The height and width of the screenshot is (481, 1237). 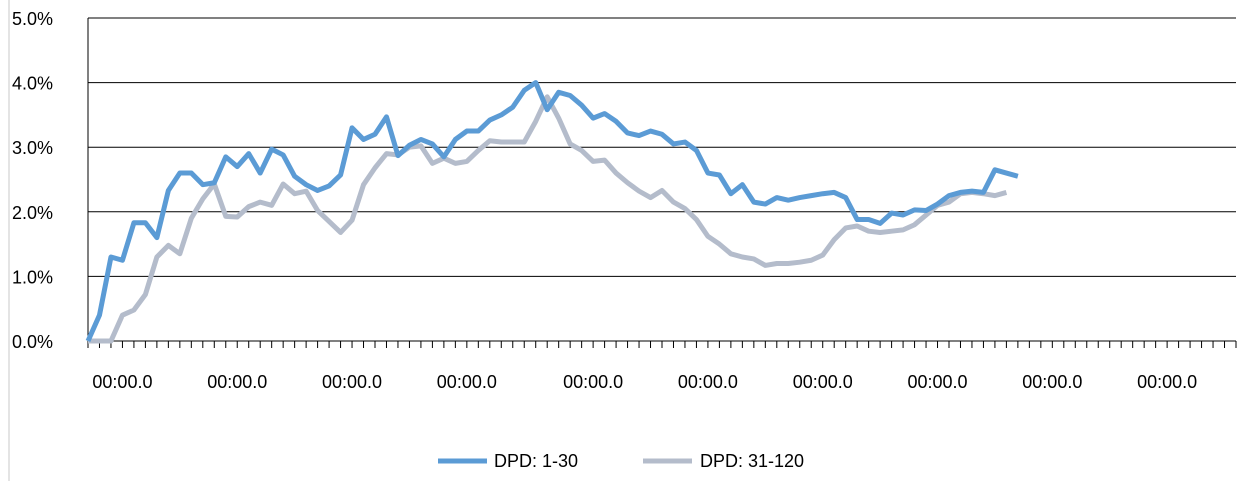 What do you see at coordinates (32, 19) in the screenshot?
I see `y-tick-label: 5.0%` at bounding box center [32, 19].